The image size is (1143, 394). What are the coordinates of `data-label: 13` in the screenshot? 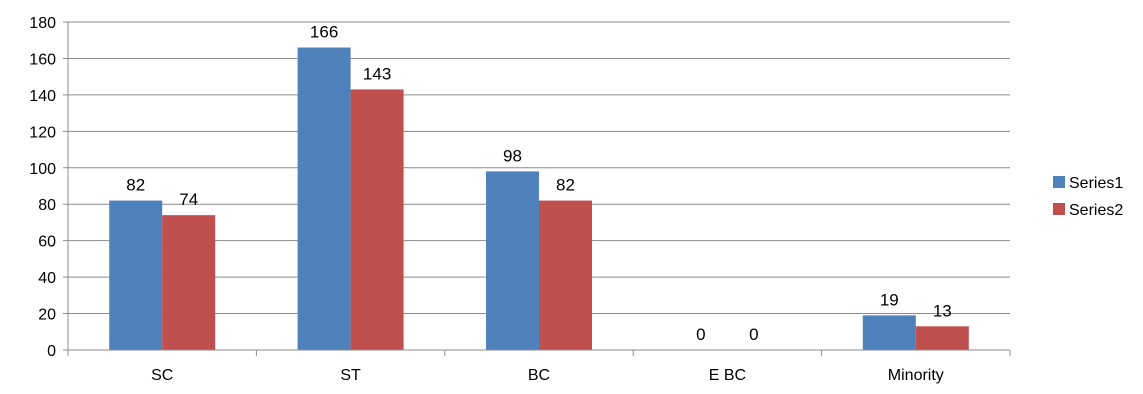 It's located at (942, 310).